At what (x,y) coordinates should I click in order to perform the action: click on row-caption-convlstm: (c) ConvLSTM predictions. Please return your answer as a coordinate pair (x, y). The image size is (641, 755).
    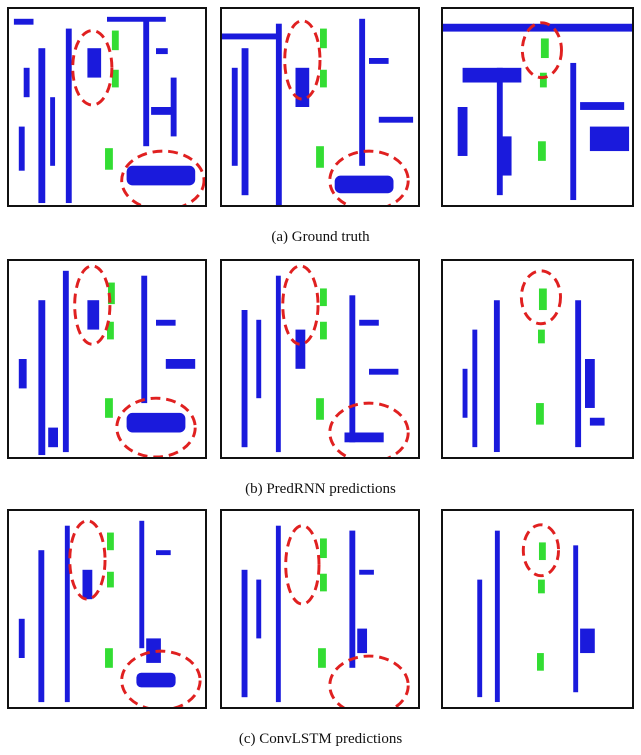
    Looking at the image, I should click on (320, 739).